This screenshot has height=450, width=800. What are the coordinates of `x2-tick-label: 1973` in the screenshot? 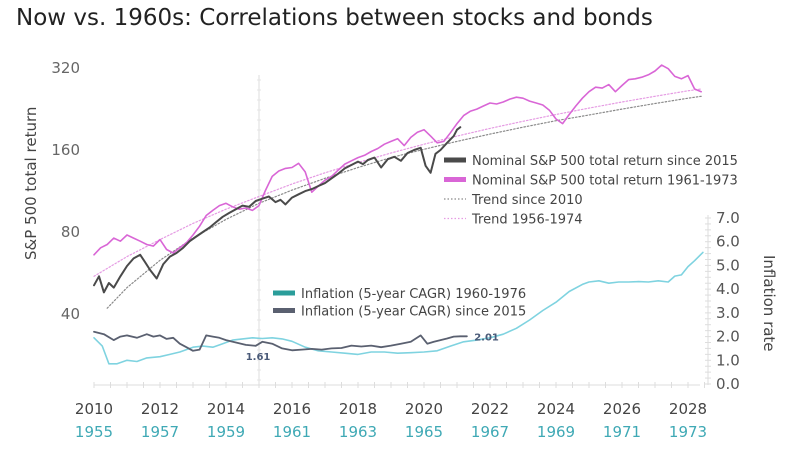 It's located at (688, 432).